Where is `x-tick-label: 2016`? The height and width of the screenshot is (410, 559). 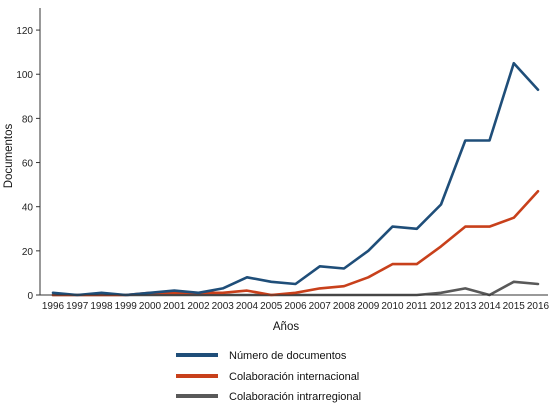
x-tick-label: 2016 is located at coordinates (538, 306).